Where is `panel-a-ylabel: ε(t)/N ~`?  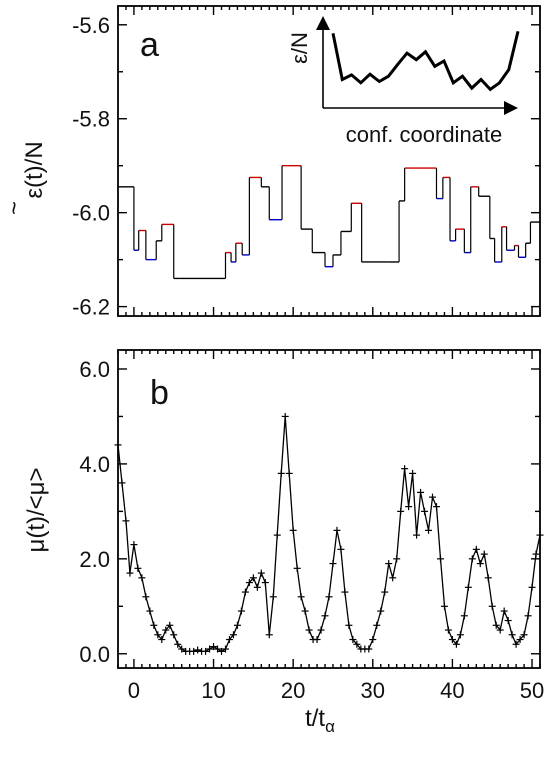
panel-a-ylabel: ε(t)/N ~ is located at coordinates (24, 178).